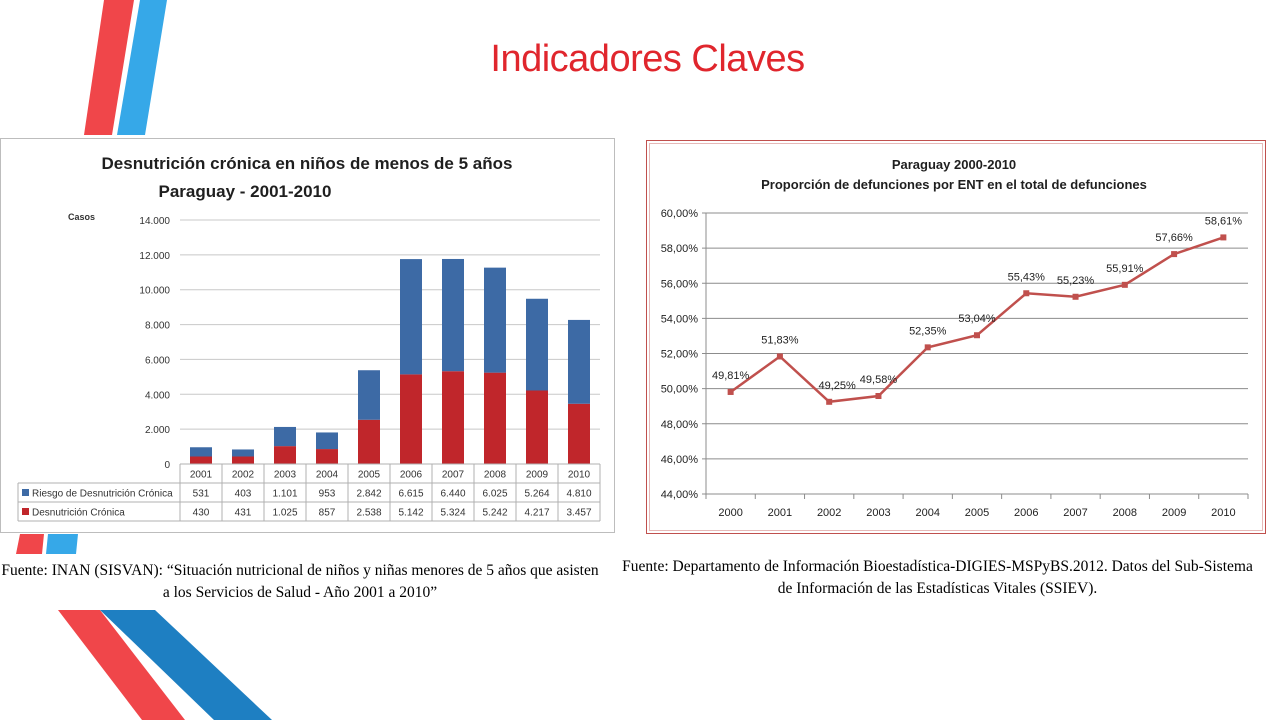 This screenshot has width=1280, height=720. I want to click on y-tick-label: 6.000, so click(157, 360).